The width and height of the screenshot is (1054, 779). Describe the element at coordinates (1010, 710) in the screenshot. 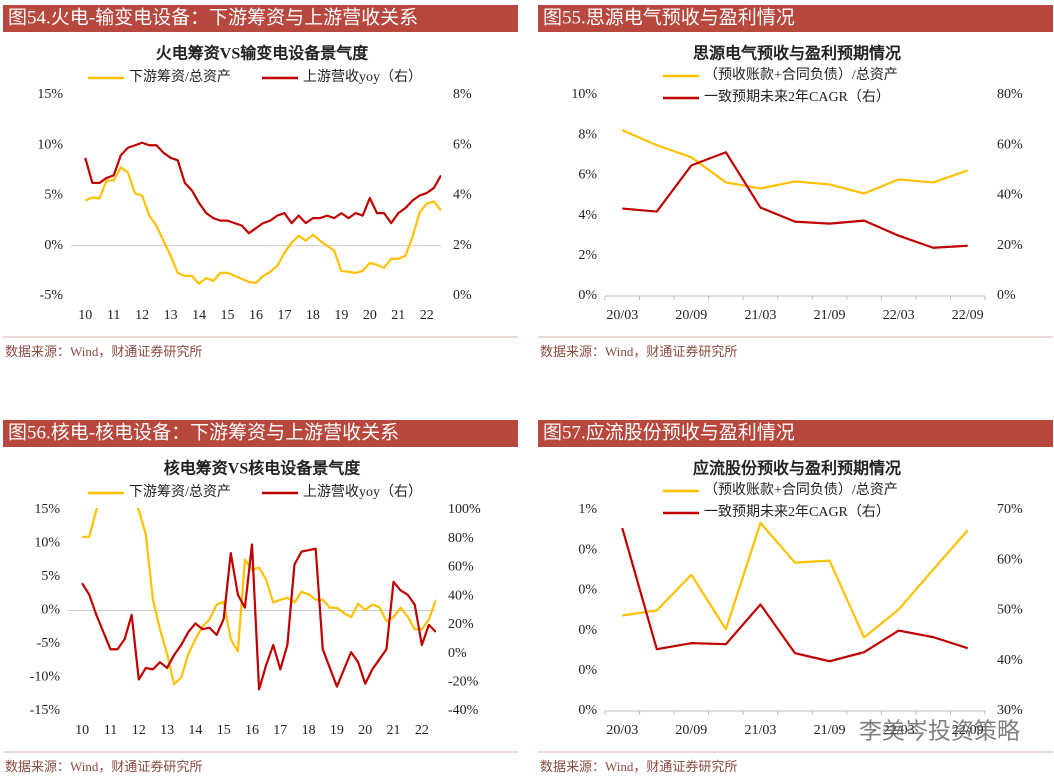

I see `y2-tick-label: 30%` at that location.